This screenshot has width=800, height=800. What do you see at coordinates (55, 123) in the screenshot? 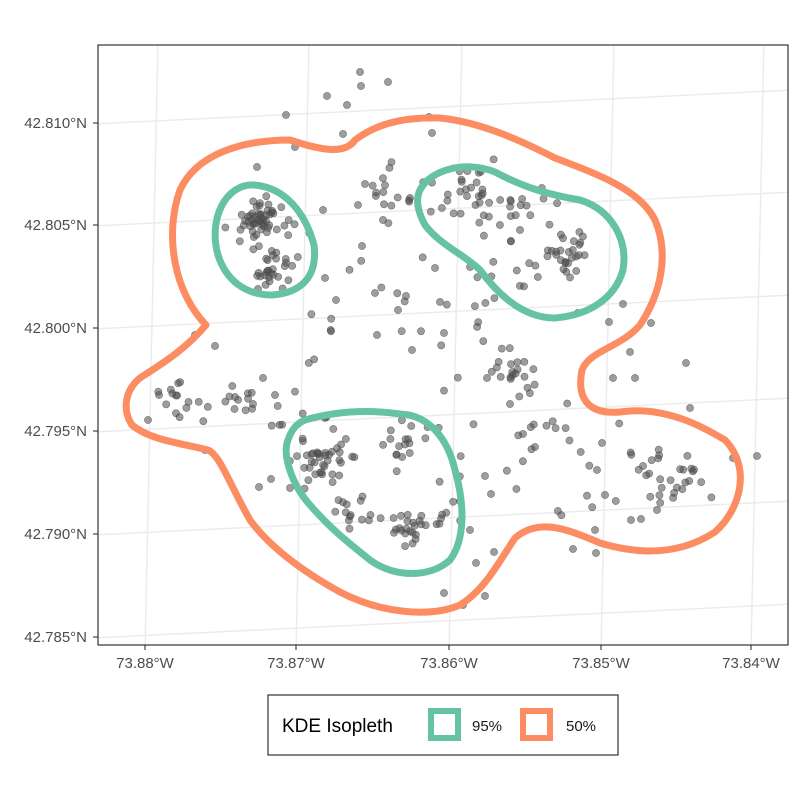
I see `y-tick-label: 42.810°N` at bounding box center [55, 123].